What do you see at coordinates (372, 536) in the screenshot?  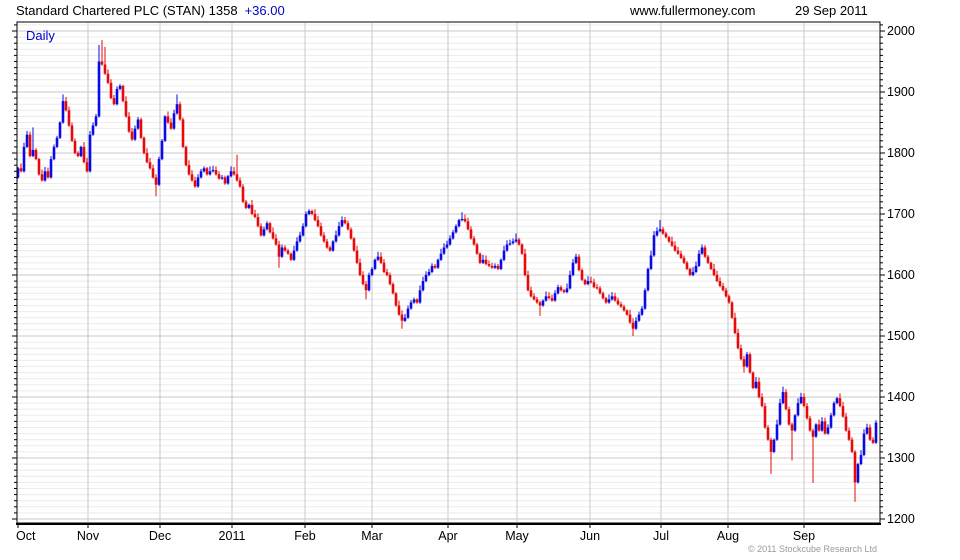 I see `x-axis-label: Mar` at bounding box center [372, 536].